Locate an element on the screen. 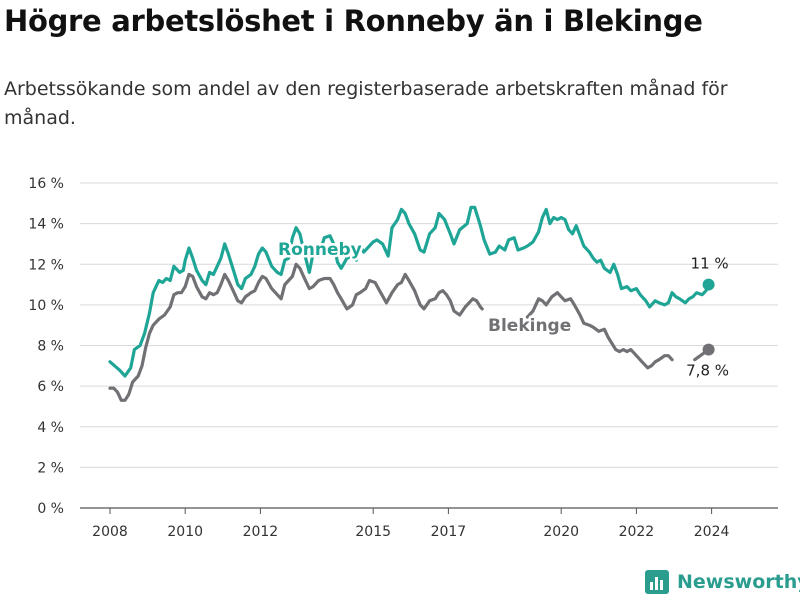 This screenshot has height=600, width=800. y-tick-label: 8 % is located at coordinates (50, 347).